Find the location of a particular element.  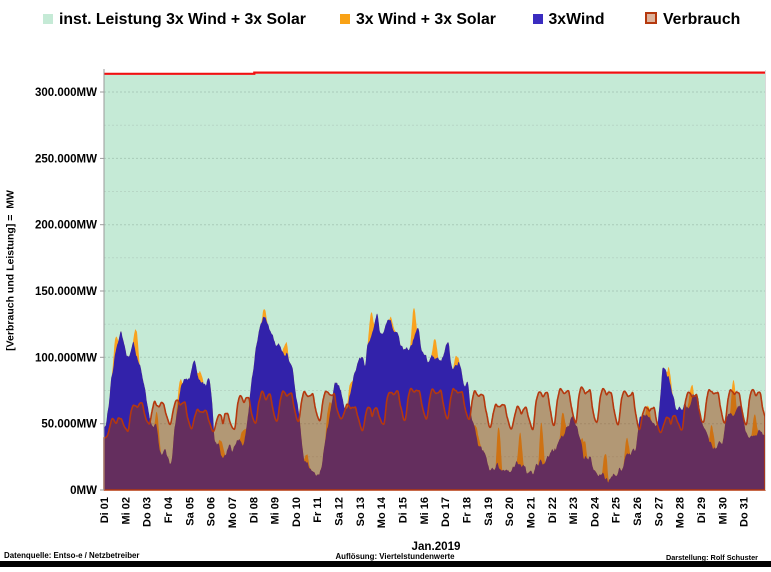

svg-text: Sa 19 is located at coordinates (489, 511).